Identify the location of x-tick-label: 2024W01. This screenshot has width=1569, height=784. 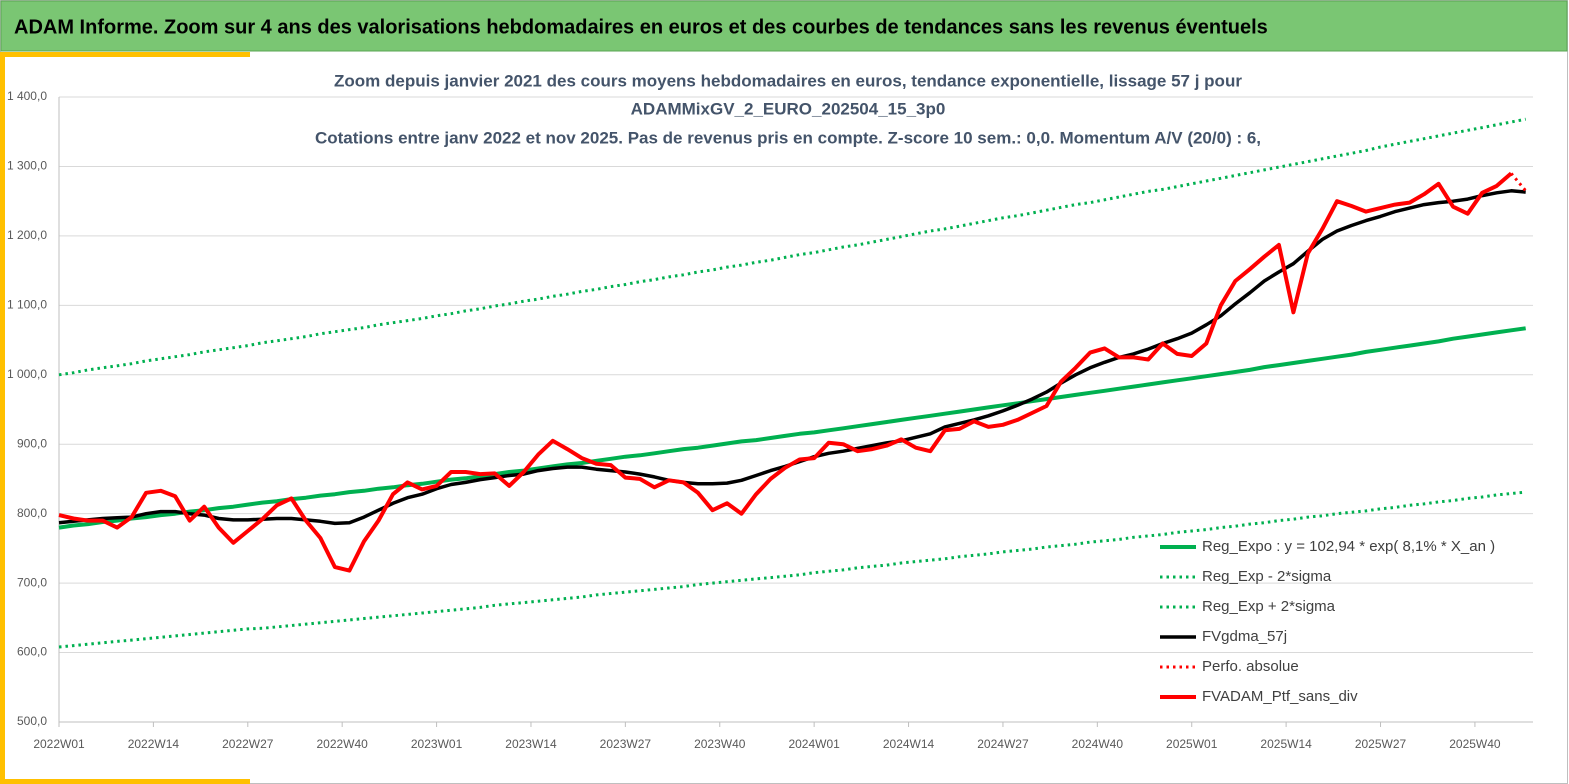
(814, 744).